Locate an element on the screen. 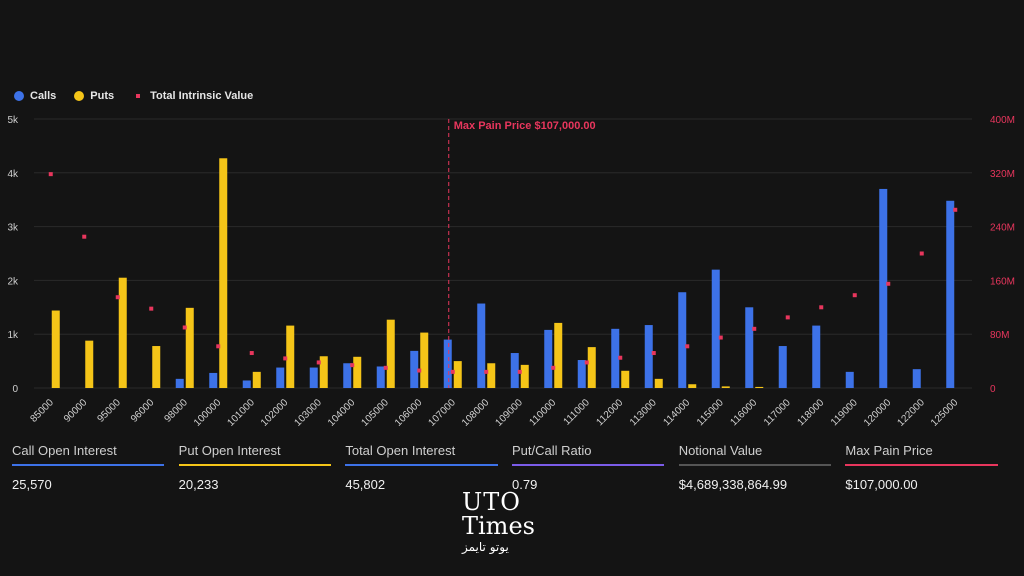 This screenshot has height=576, width=1024. y-left-tick-label: 2k is located at coordinates (13, 281).